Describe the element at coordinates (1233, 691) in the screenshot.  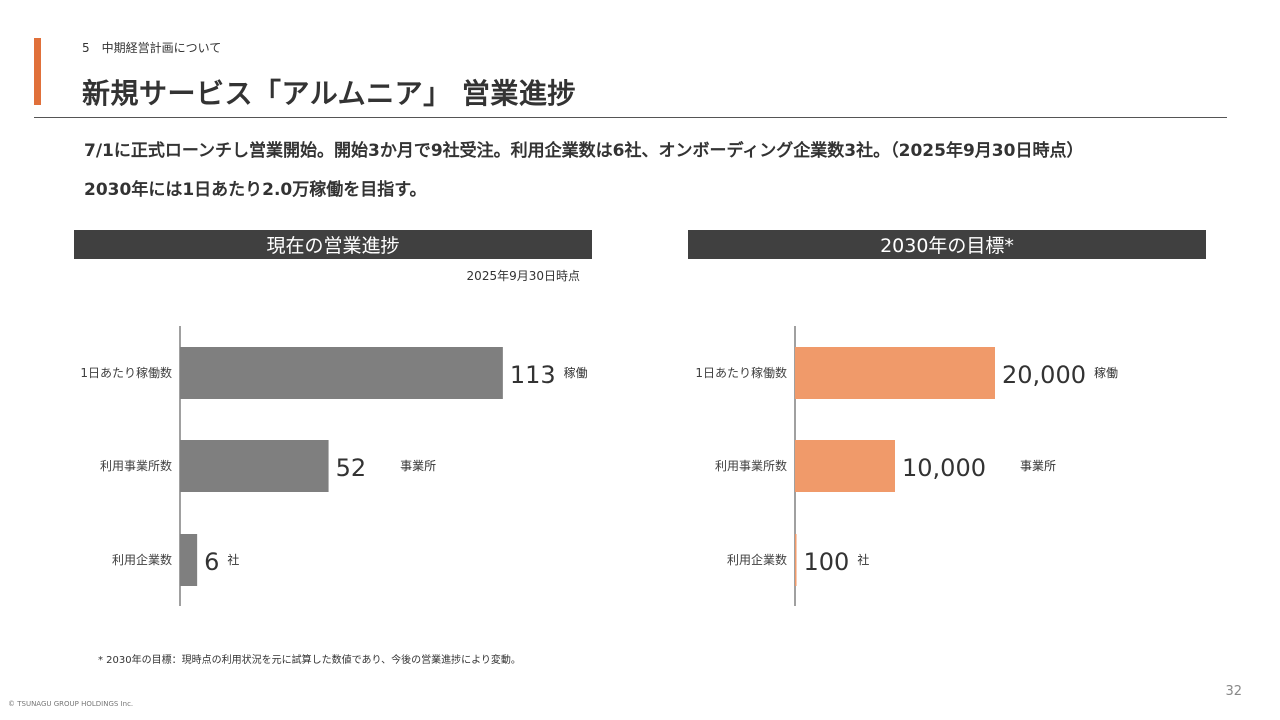
I see `page-number: 32` at that location.